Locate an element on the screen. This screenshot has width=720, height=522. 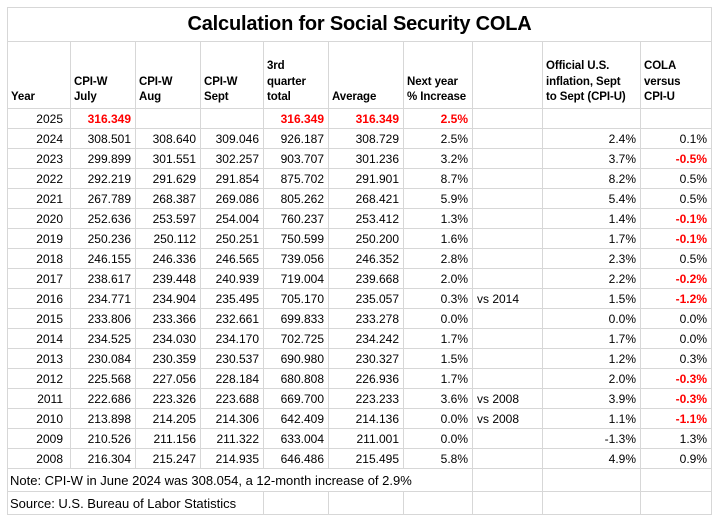
cell-cpiu-inflation is located at coordinates (591, 118).